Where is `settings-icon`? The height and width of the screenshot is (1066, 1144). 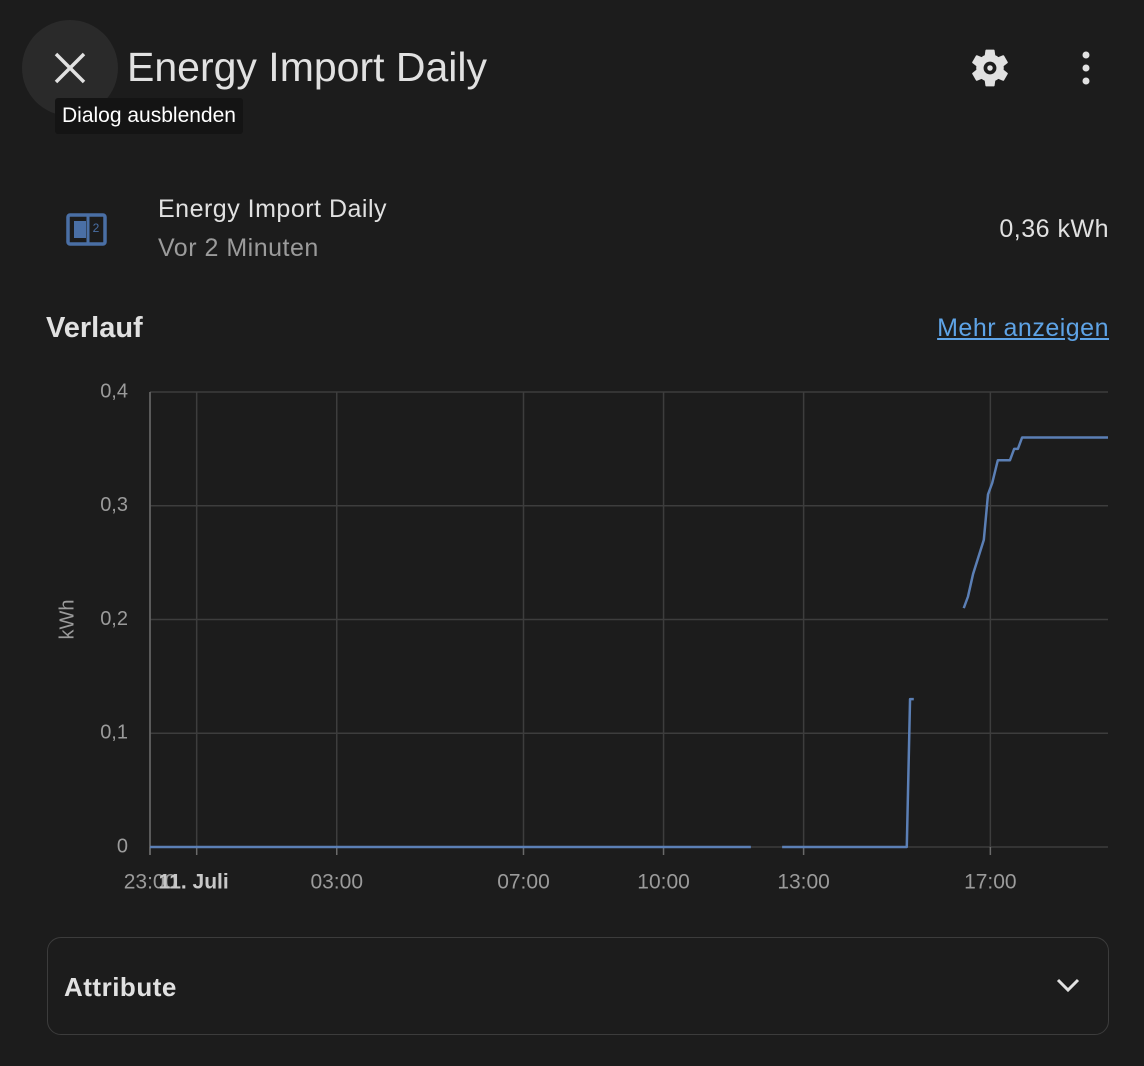
settings-icon is located at coordinates (990, 68).